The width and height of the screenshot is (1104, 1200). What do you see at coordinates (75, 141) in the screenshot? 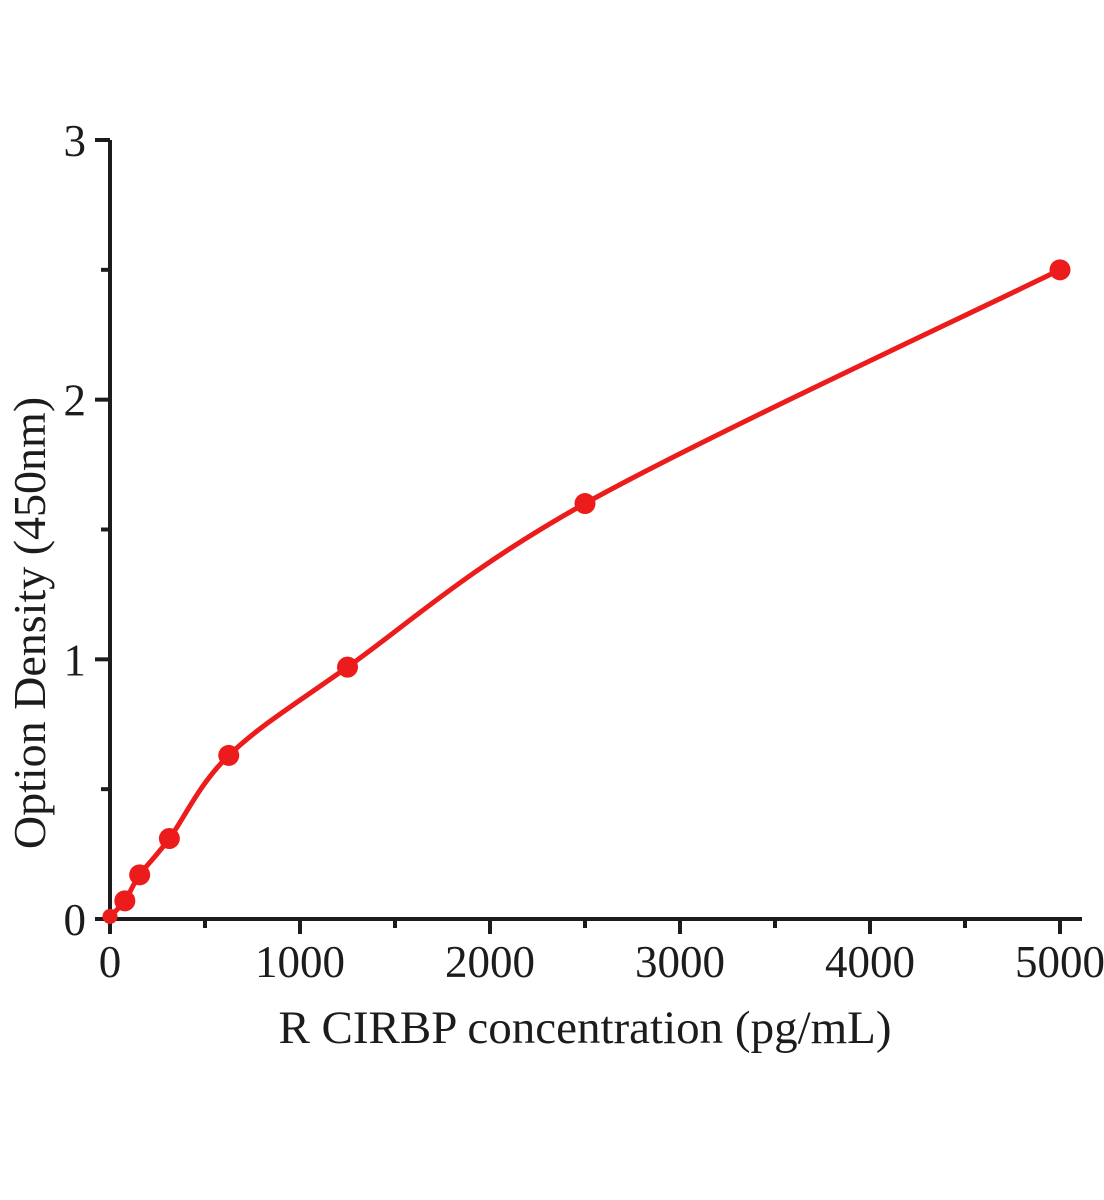
I see `y-tick-label: 3` at bounding box center [75, 141].